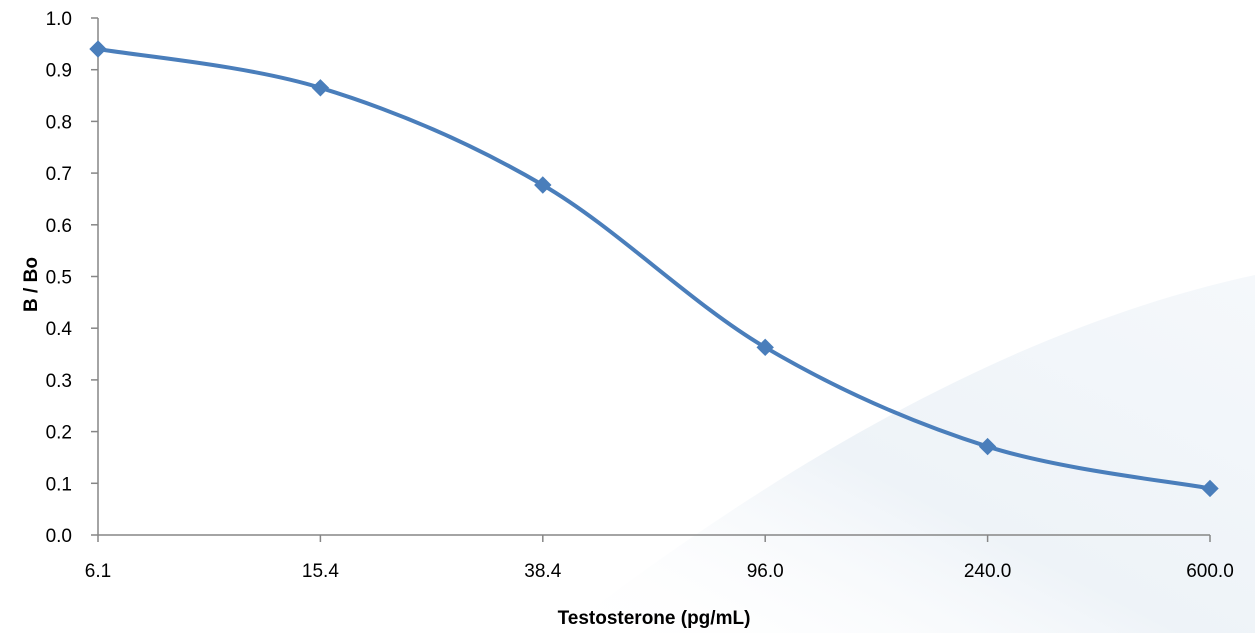  Describe the element at coordinates (320, 571) in the screenshot. I see `x-tick-label: 15.4` at that location.